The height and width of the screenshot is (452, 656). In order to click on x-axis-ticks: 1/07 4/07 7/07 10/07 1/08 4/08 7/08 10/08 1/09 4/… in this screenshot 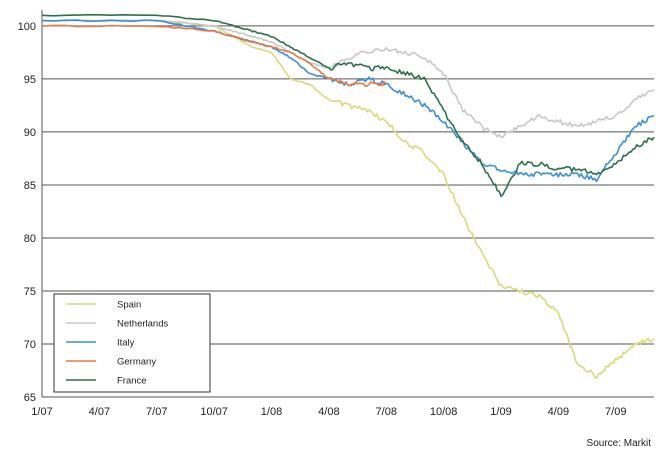, I will do `click(328, 412)`.